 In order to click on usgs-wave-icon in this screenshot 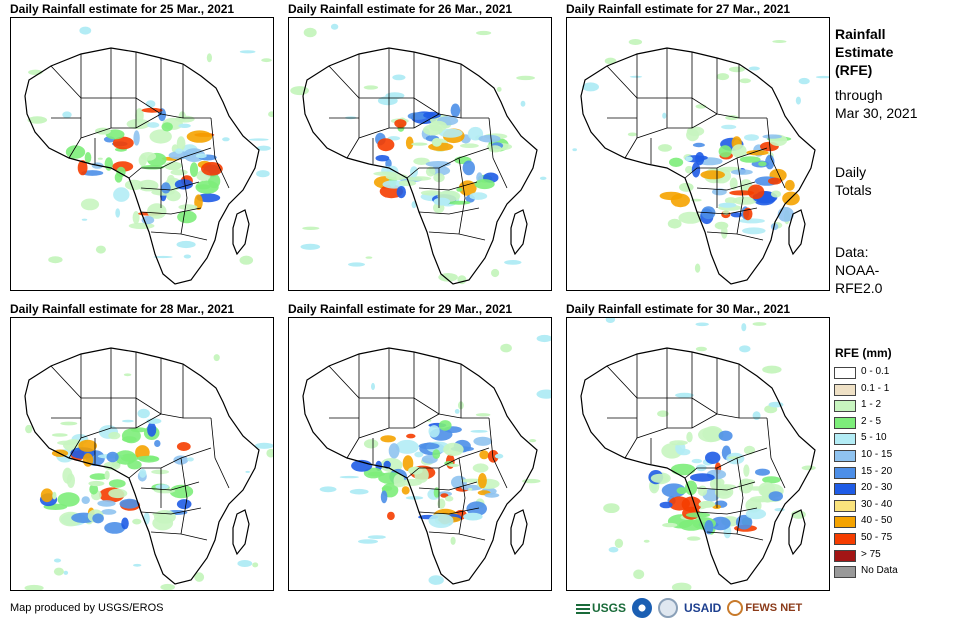, I will do `click(583, 608)`.